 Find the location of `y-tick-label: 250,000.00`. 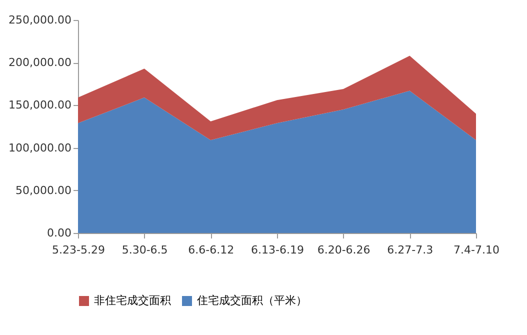

y-tick-label: 250,000.00 is located at coordinates (40, 20).